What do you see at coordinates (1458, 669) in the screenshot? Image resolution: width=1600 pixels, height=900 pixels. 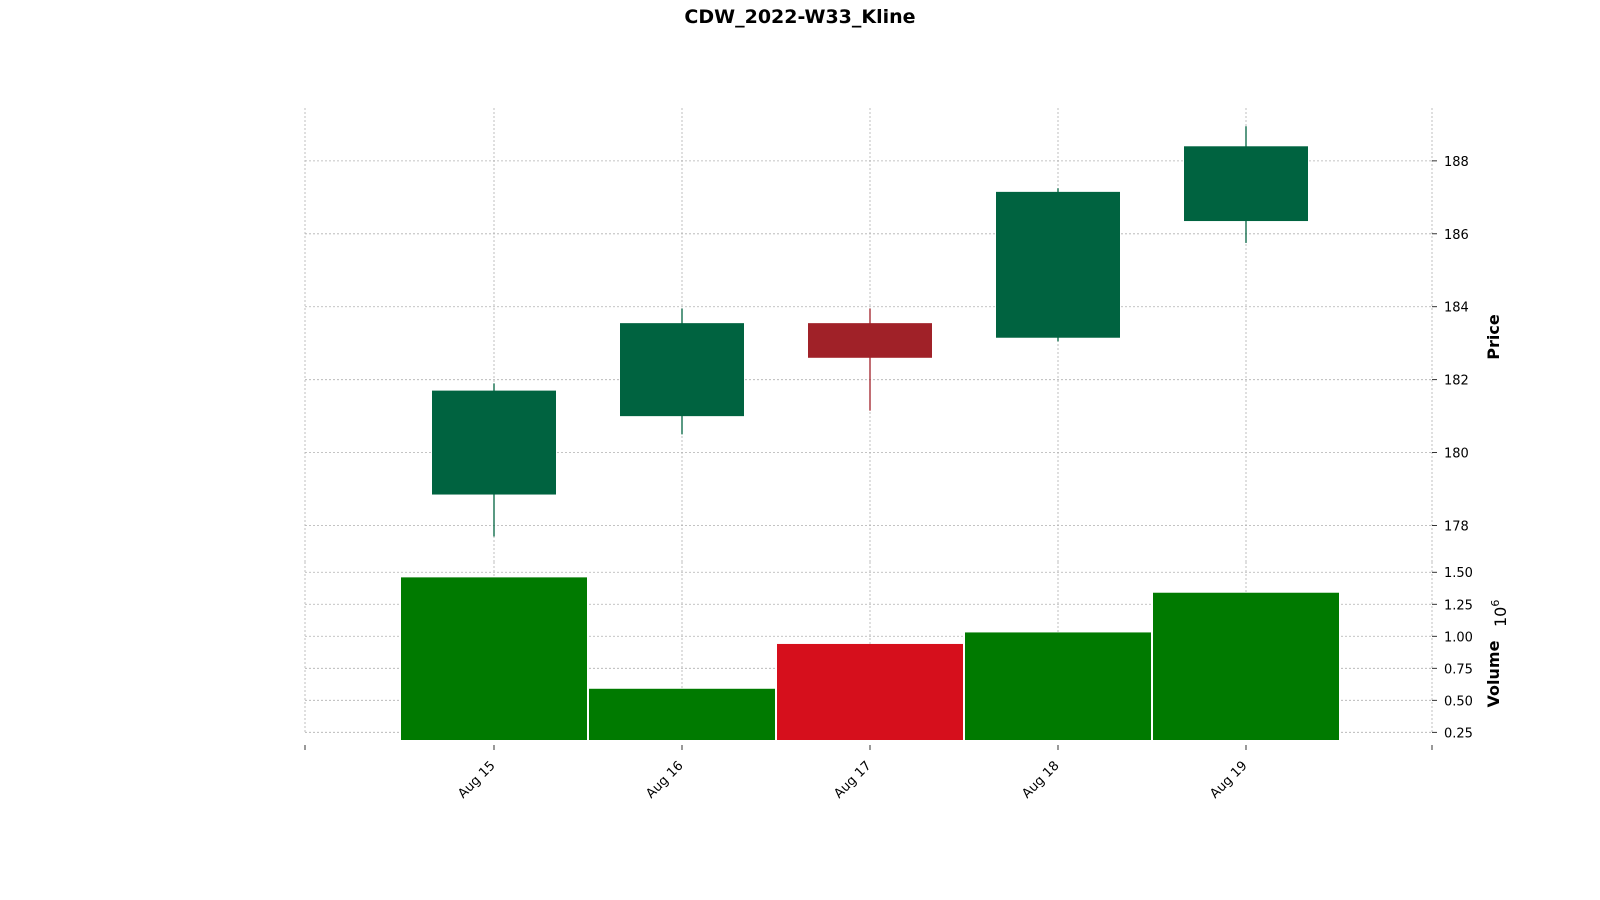 I see `volume-tick-label: 0.75` at bounding box center [1458, 669].